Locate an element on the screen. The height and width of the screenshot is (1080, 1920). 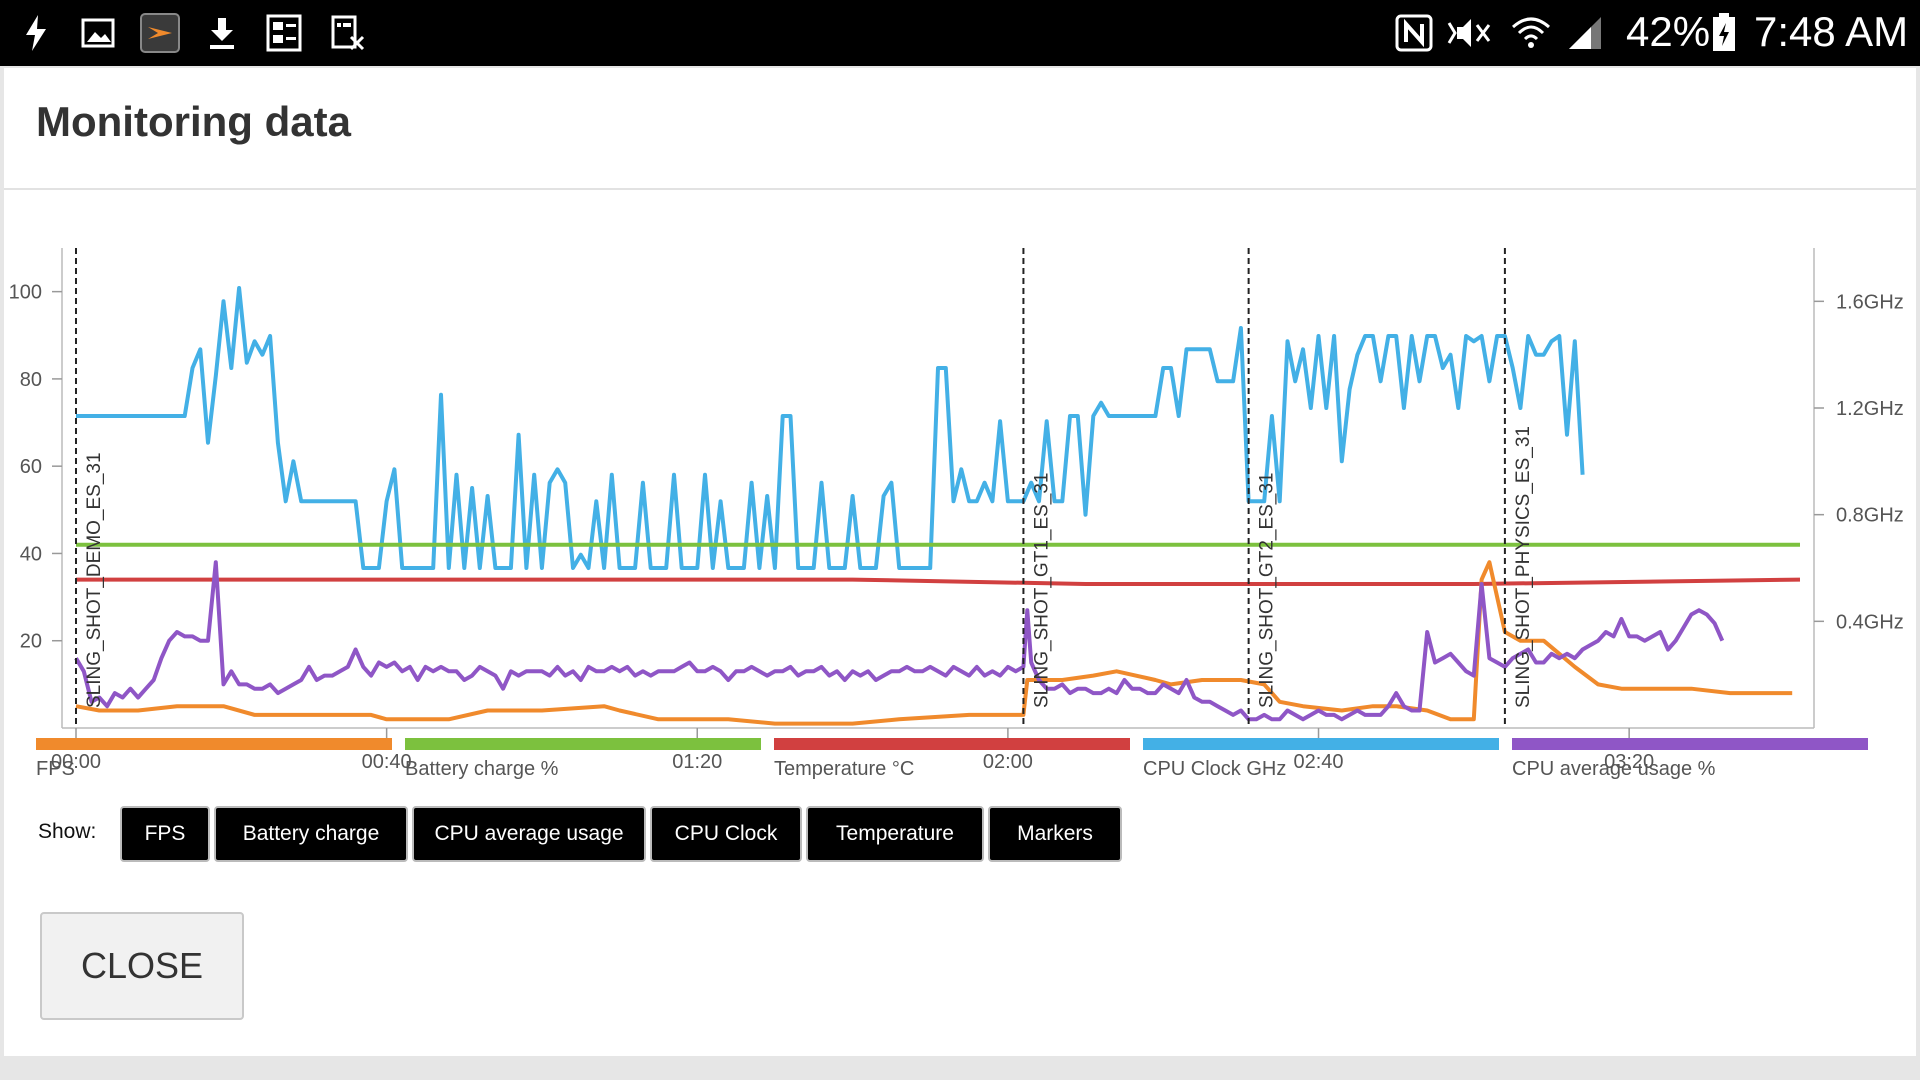
legend-cpu-usage: CPU average usage % is located at coordinates (1690, 759).